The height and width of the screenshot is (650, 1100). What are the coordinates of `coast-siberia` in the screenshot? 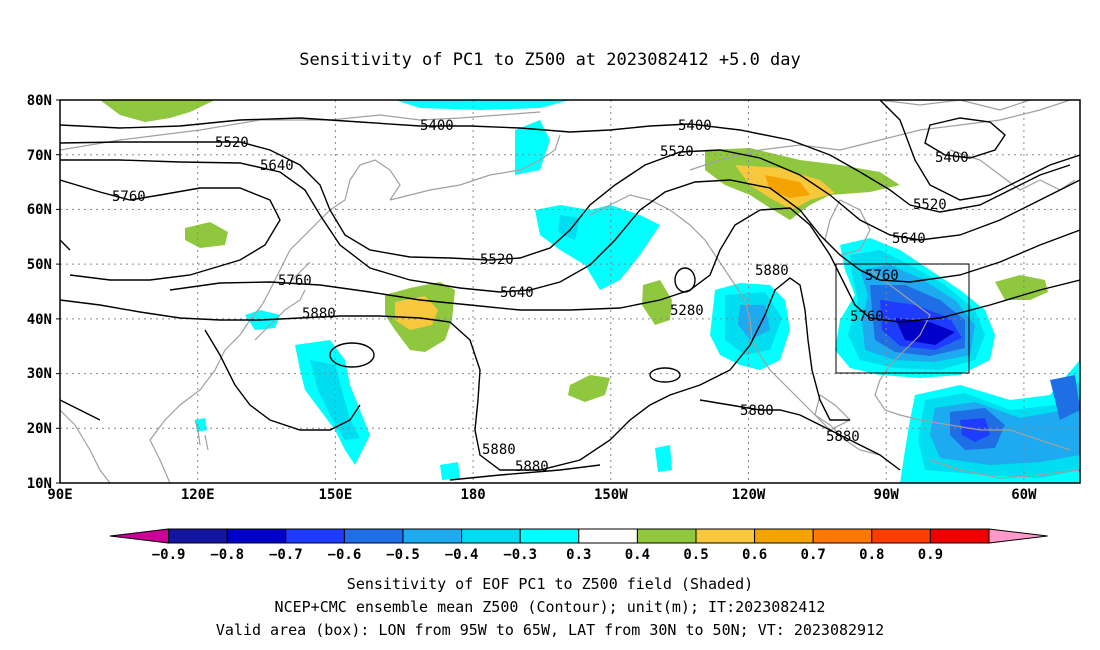 It's located at (310, 156).